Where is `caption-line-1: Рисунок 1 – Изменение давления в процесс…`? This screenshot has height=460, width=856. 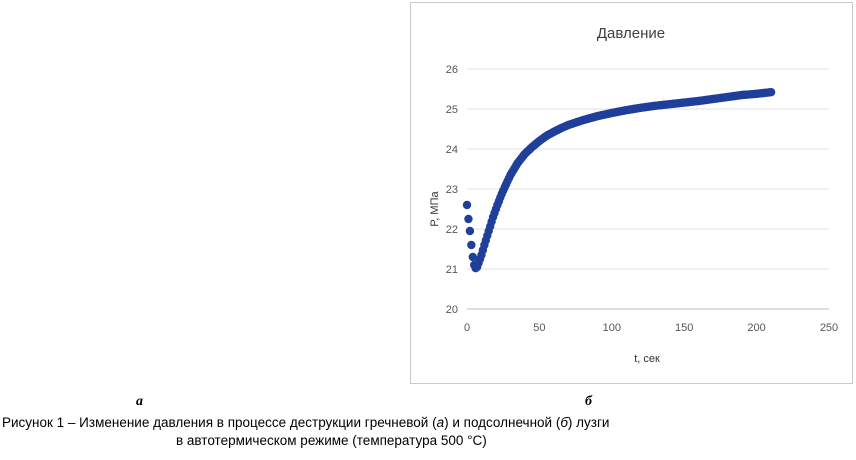 caption-line-1: Рисунок 1 – Изменение давления в процесс… is located at coordinates (306, 422).